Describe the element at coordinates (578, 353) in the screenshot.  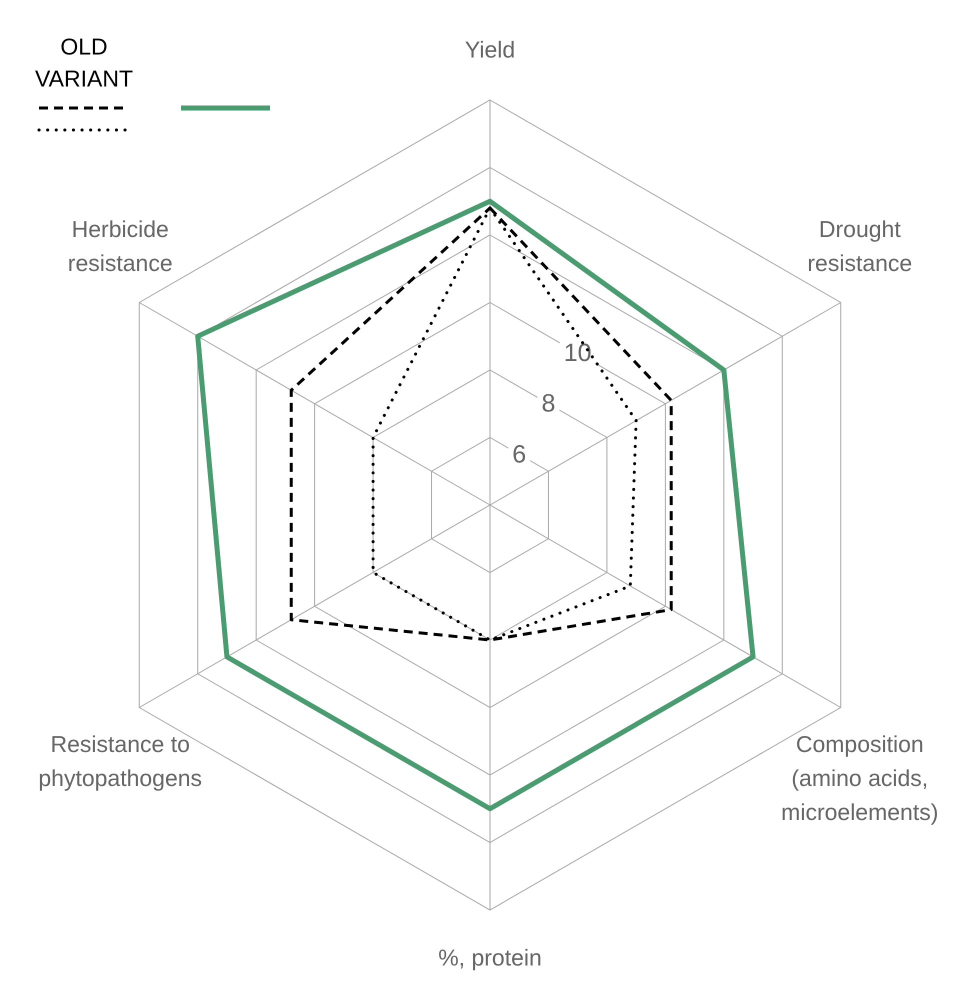
I see `y-tick-label: 10` at that location.